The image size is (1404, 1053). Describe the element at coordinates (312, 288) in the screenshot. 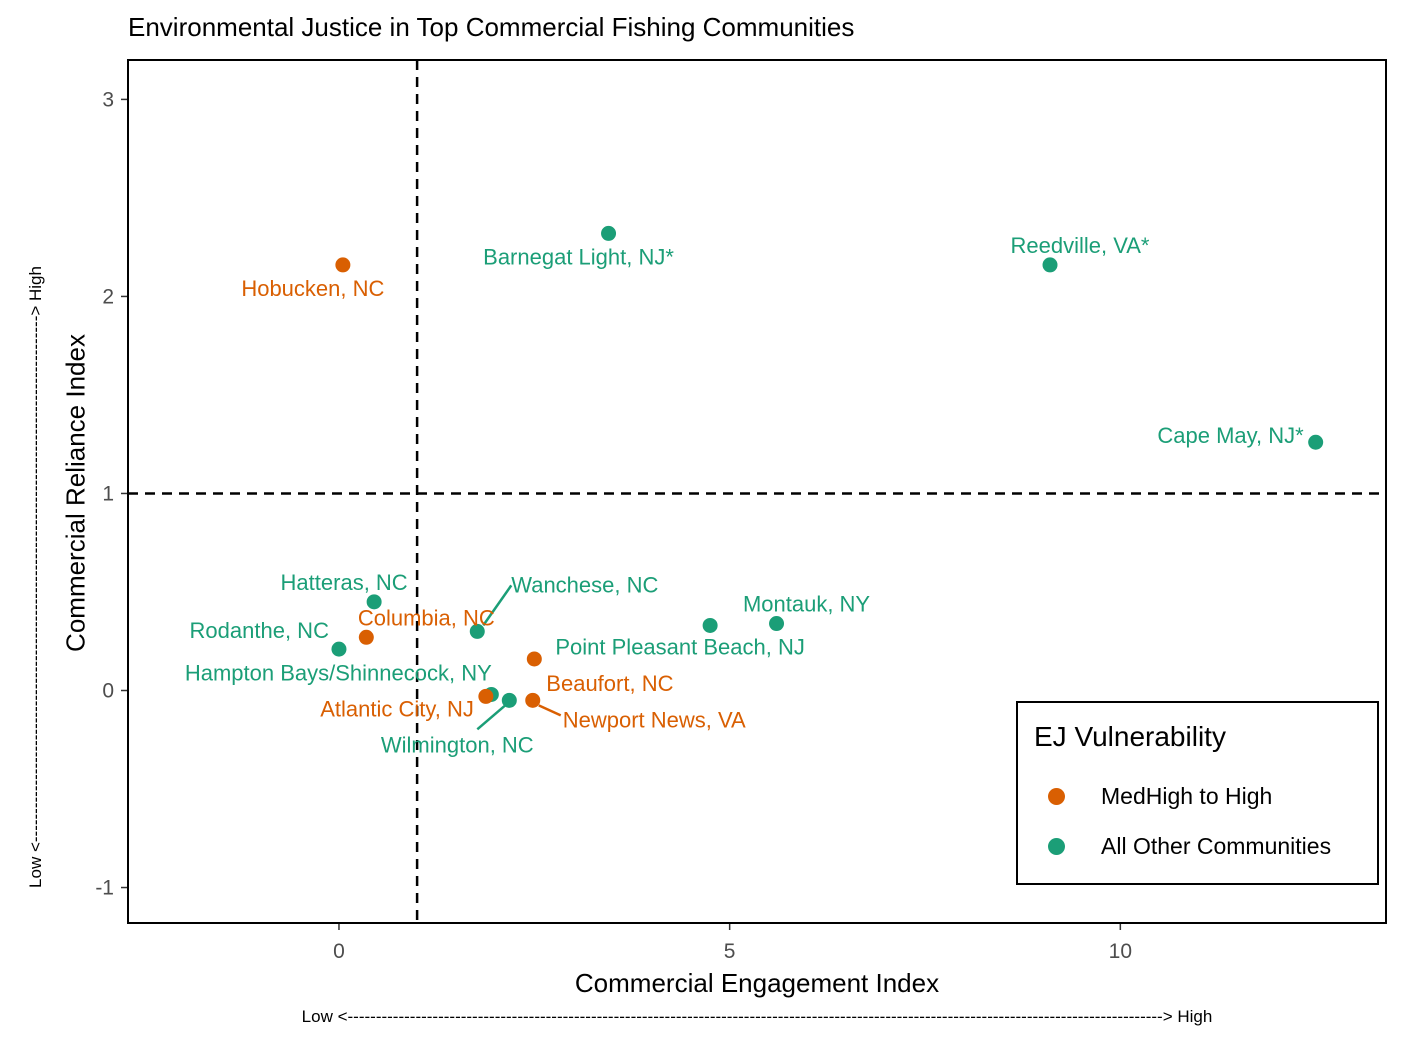

I see `point-label: Hobucken, NC` at that location.